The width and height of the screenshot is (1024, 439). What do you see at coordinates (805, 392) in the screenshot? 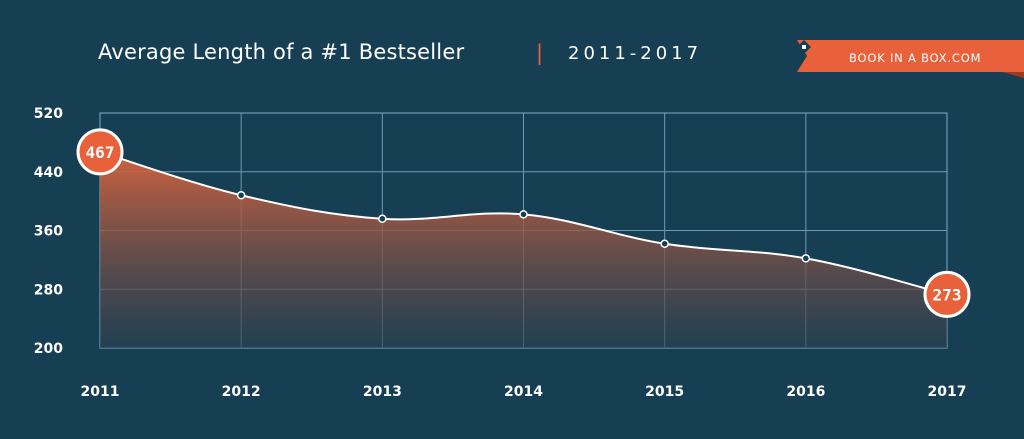
I see `x-tick-label: 2016` at bounding box center [805, 392].